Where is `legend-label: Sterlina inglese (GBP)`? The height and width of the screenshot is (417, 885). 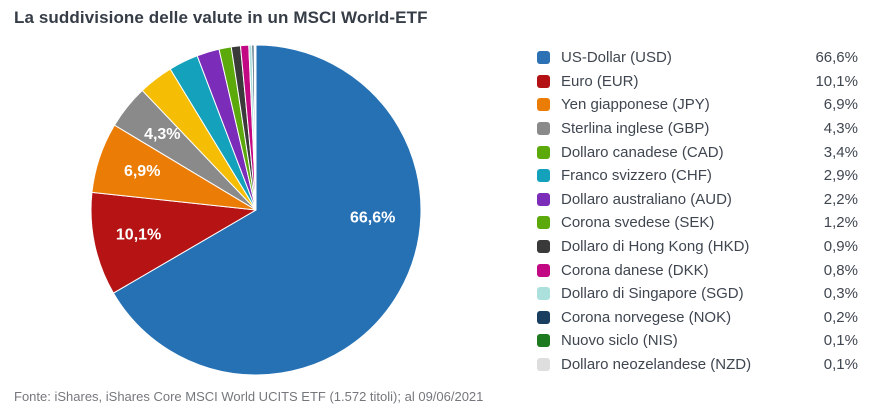 legend-label: Sterlina inglese (GBP) is located at coordinates (635, 129).